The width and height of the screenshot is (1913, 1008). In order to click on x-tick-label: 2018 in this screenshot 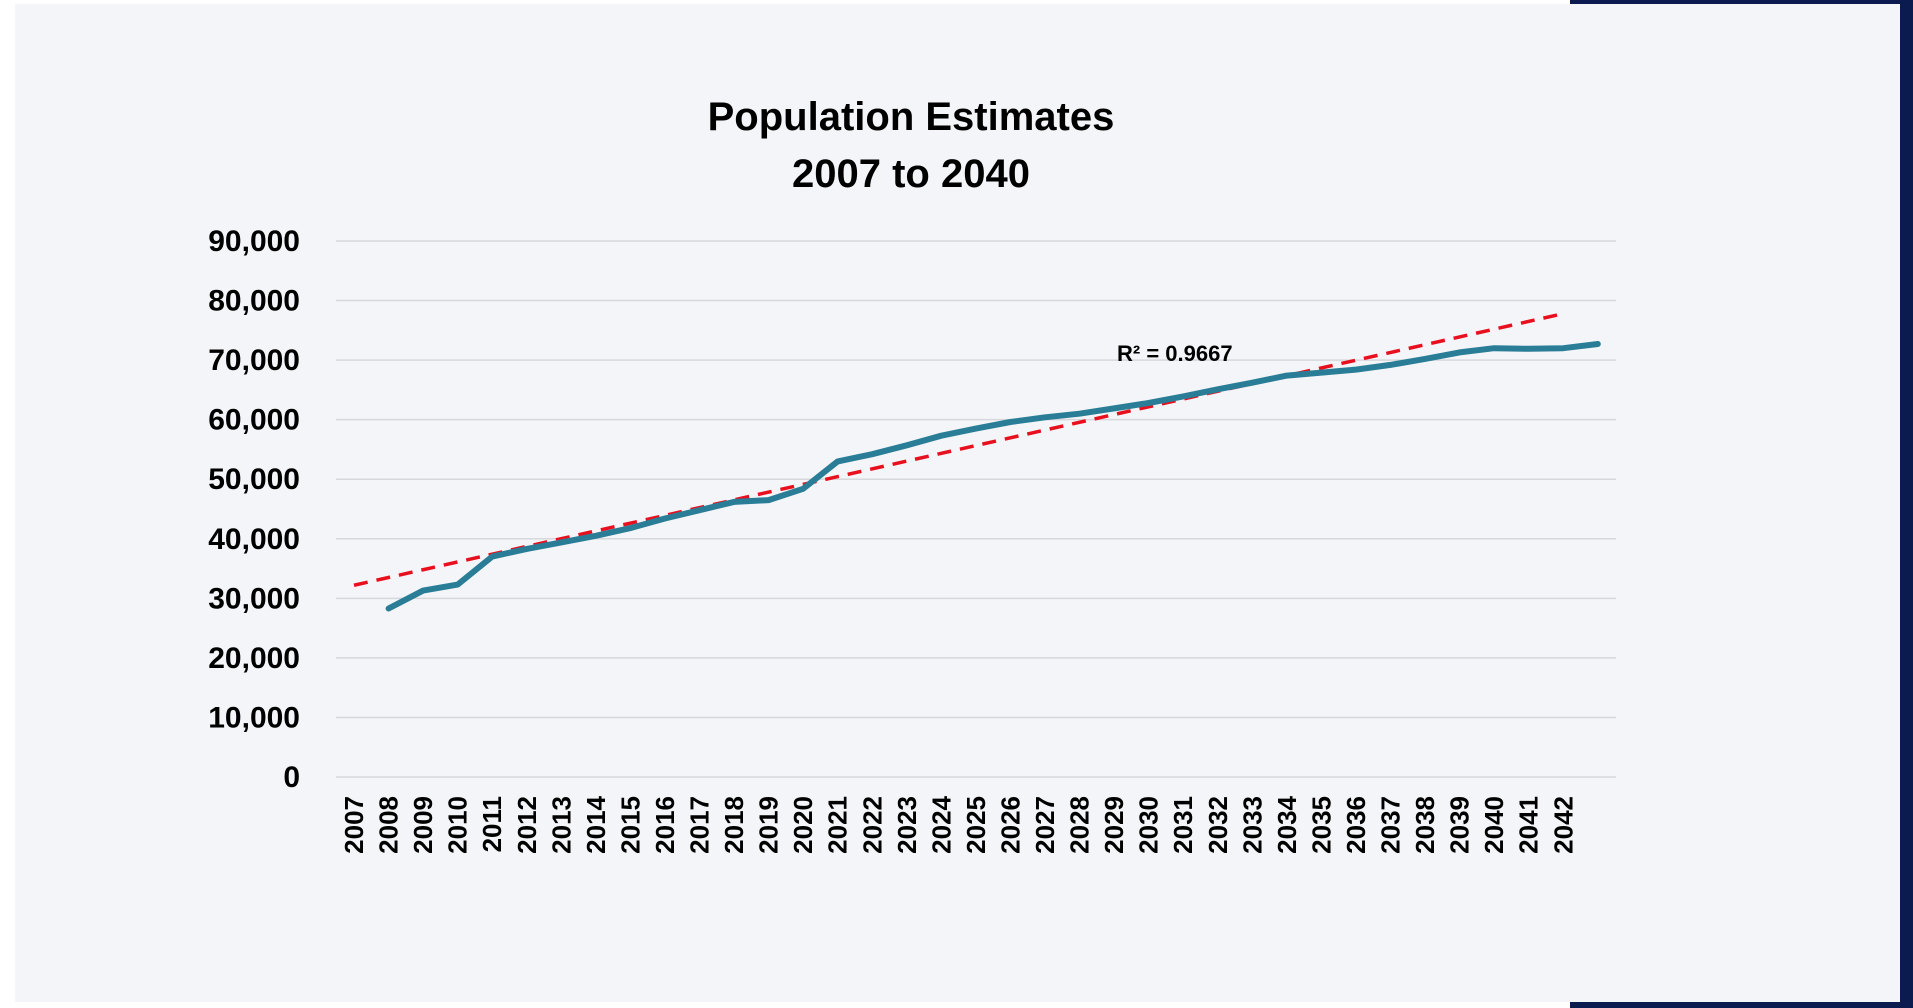, I will do `click(734, 825)`.